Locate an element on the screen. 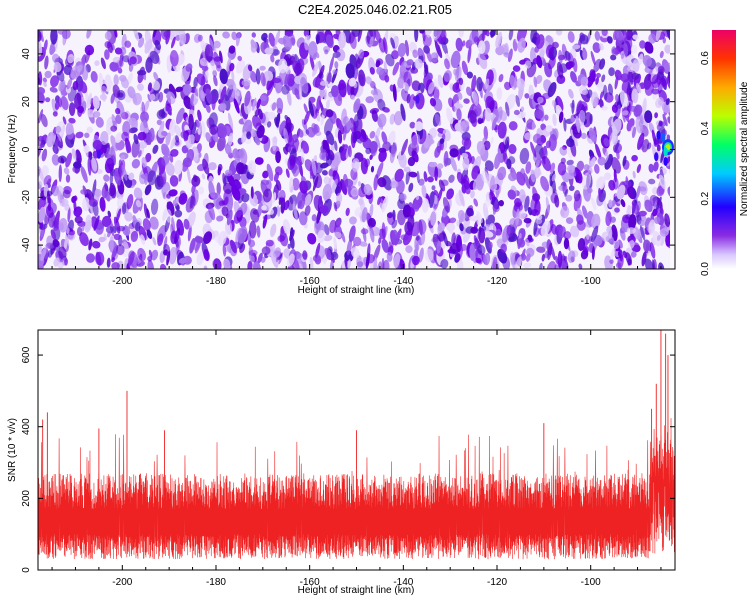 The height and width of the screenshot is (600, 750). spectrogram-xtick-label: -120 is located at coordinates (497, 281).